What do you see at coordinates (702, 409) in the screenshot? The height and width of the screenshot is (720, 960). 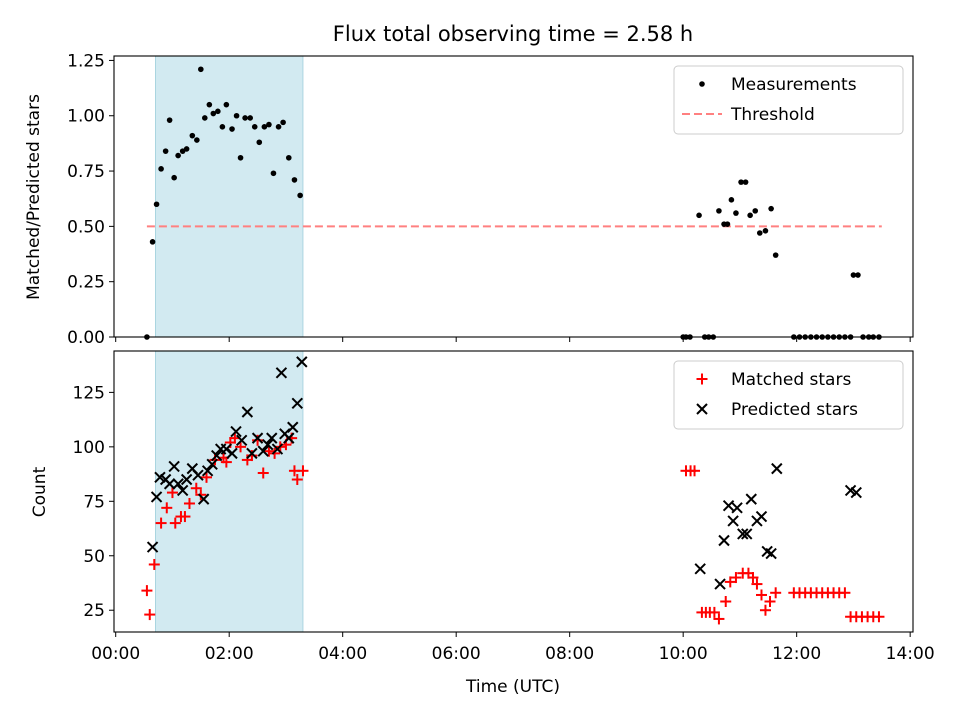 I see `legend-marker-x` at bounding box center [702, 409].